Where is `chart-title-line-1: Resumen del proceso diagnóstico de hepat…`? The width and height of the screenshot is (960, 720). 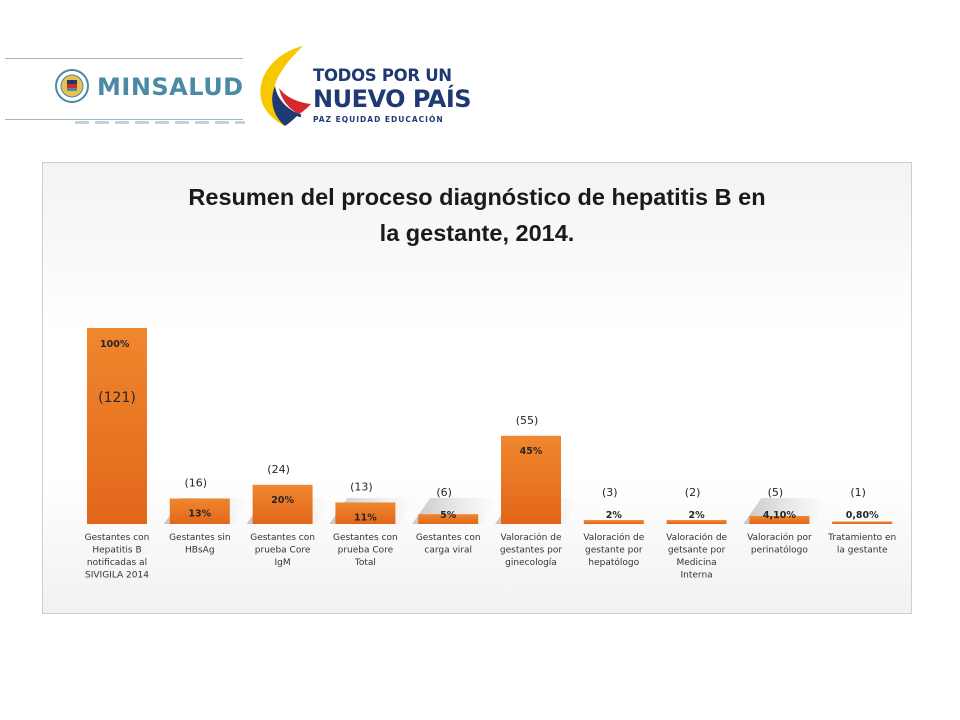
chart-title-line-1: Resumen del proceso diagnóstico de hepat… is located at coordinates (477, 197).